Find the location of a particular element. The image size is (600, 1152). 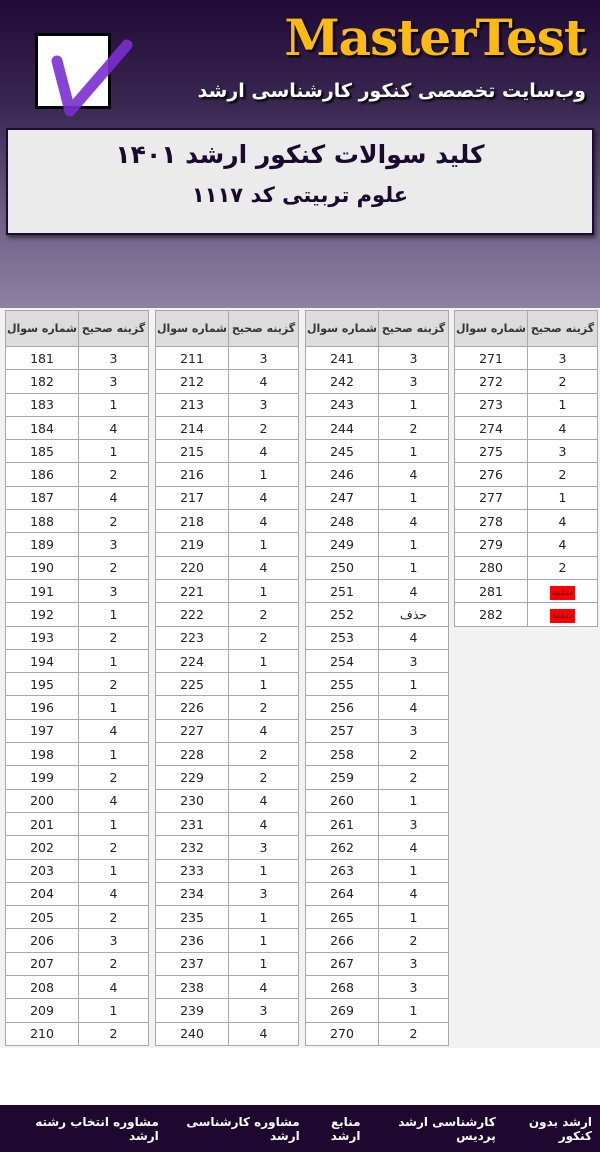

question-number: 211 is located at coordinates (192, 358).